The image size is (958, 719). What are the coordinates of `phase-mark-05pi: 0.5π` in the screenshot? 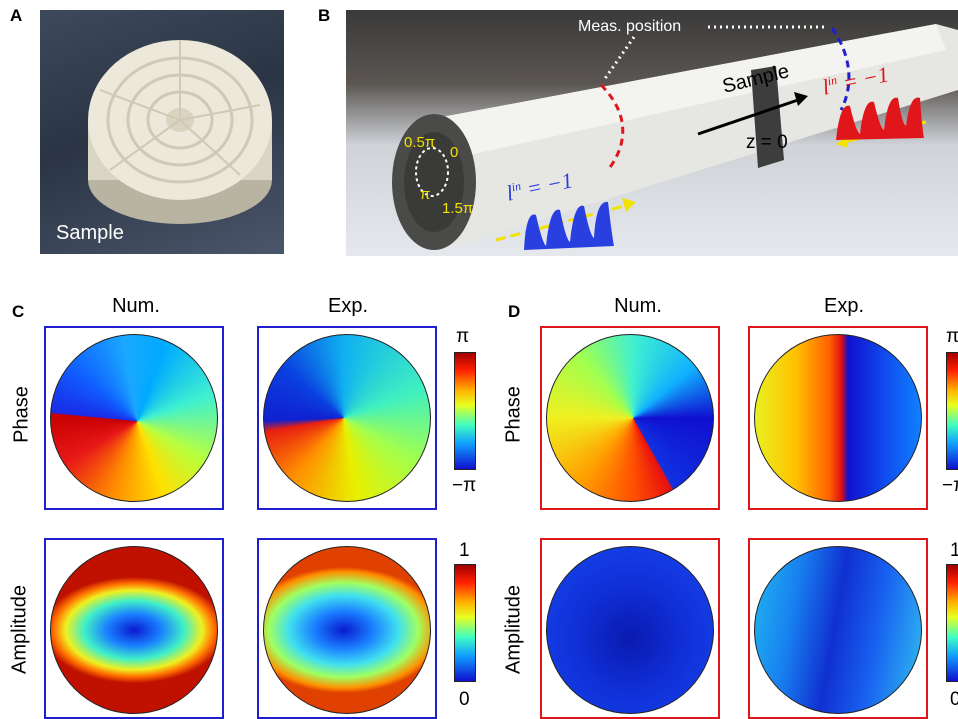 It's located at (420, 142).